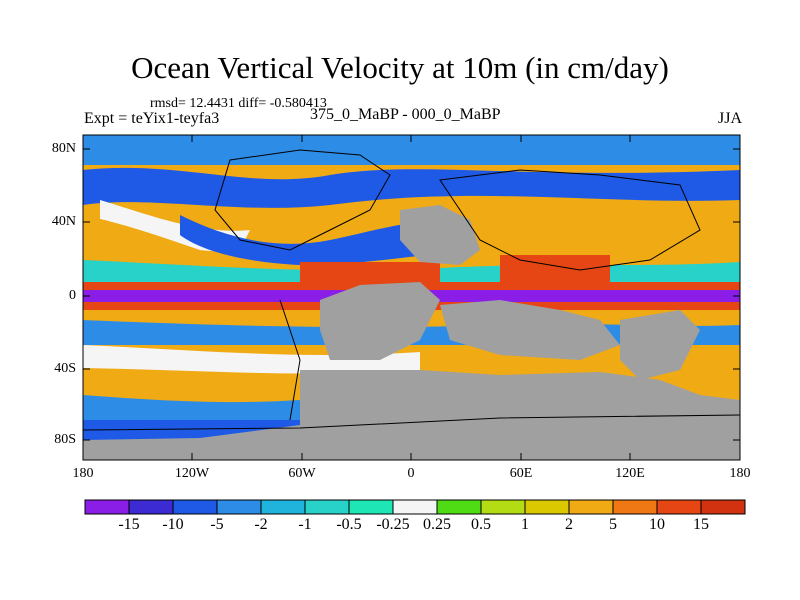 This screenshot has height=600, width=800. I want to click on lat-label-80n: 80N, so click(63, 148).